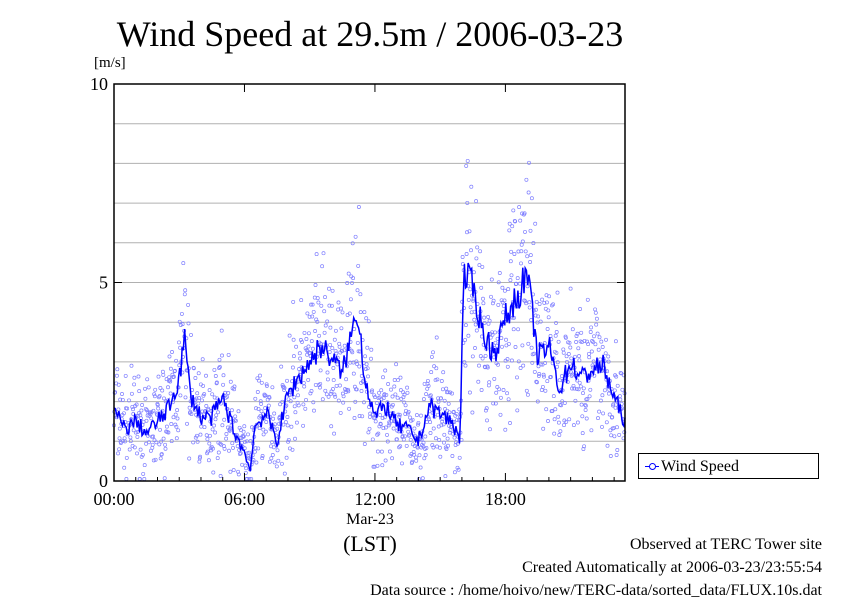 The image size is (842, 601). I want to click on x-tick-label: 00:00, so click(113, 499).